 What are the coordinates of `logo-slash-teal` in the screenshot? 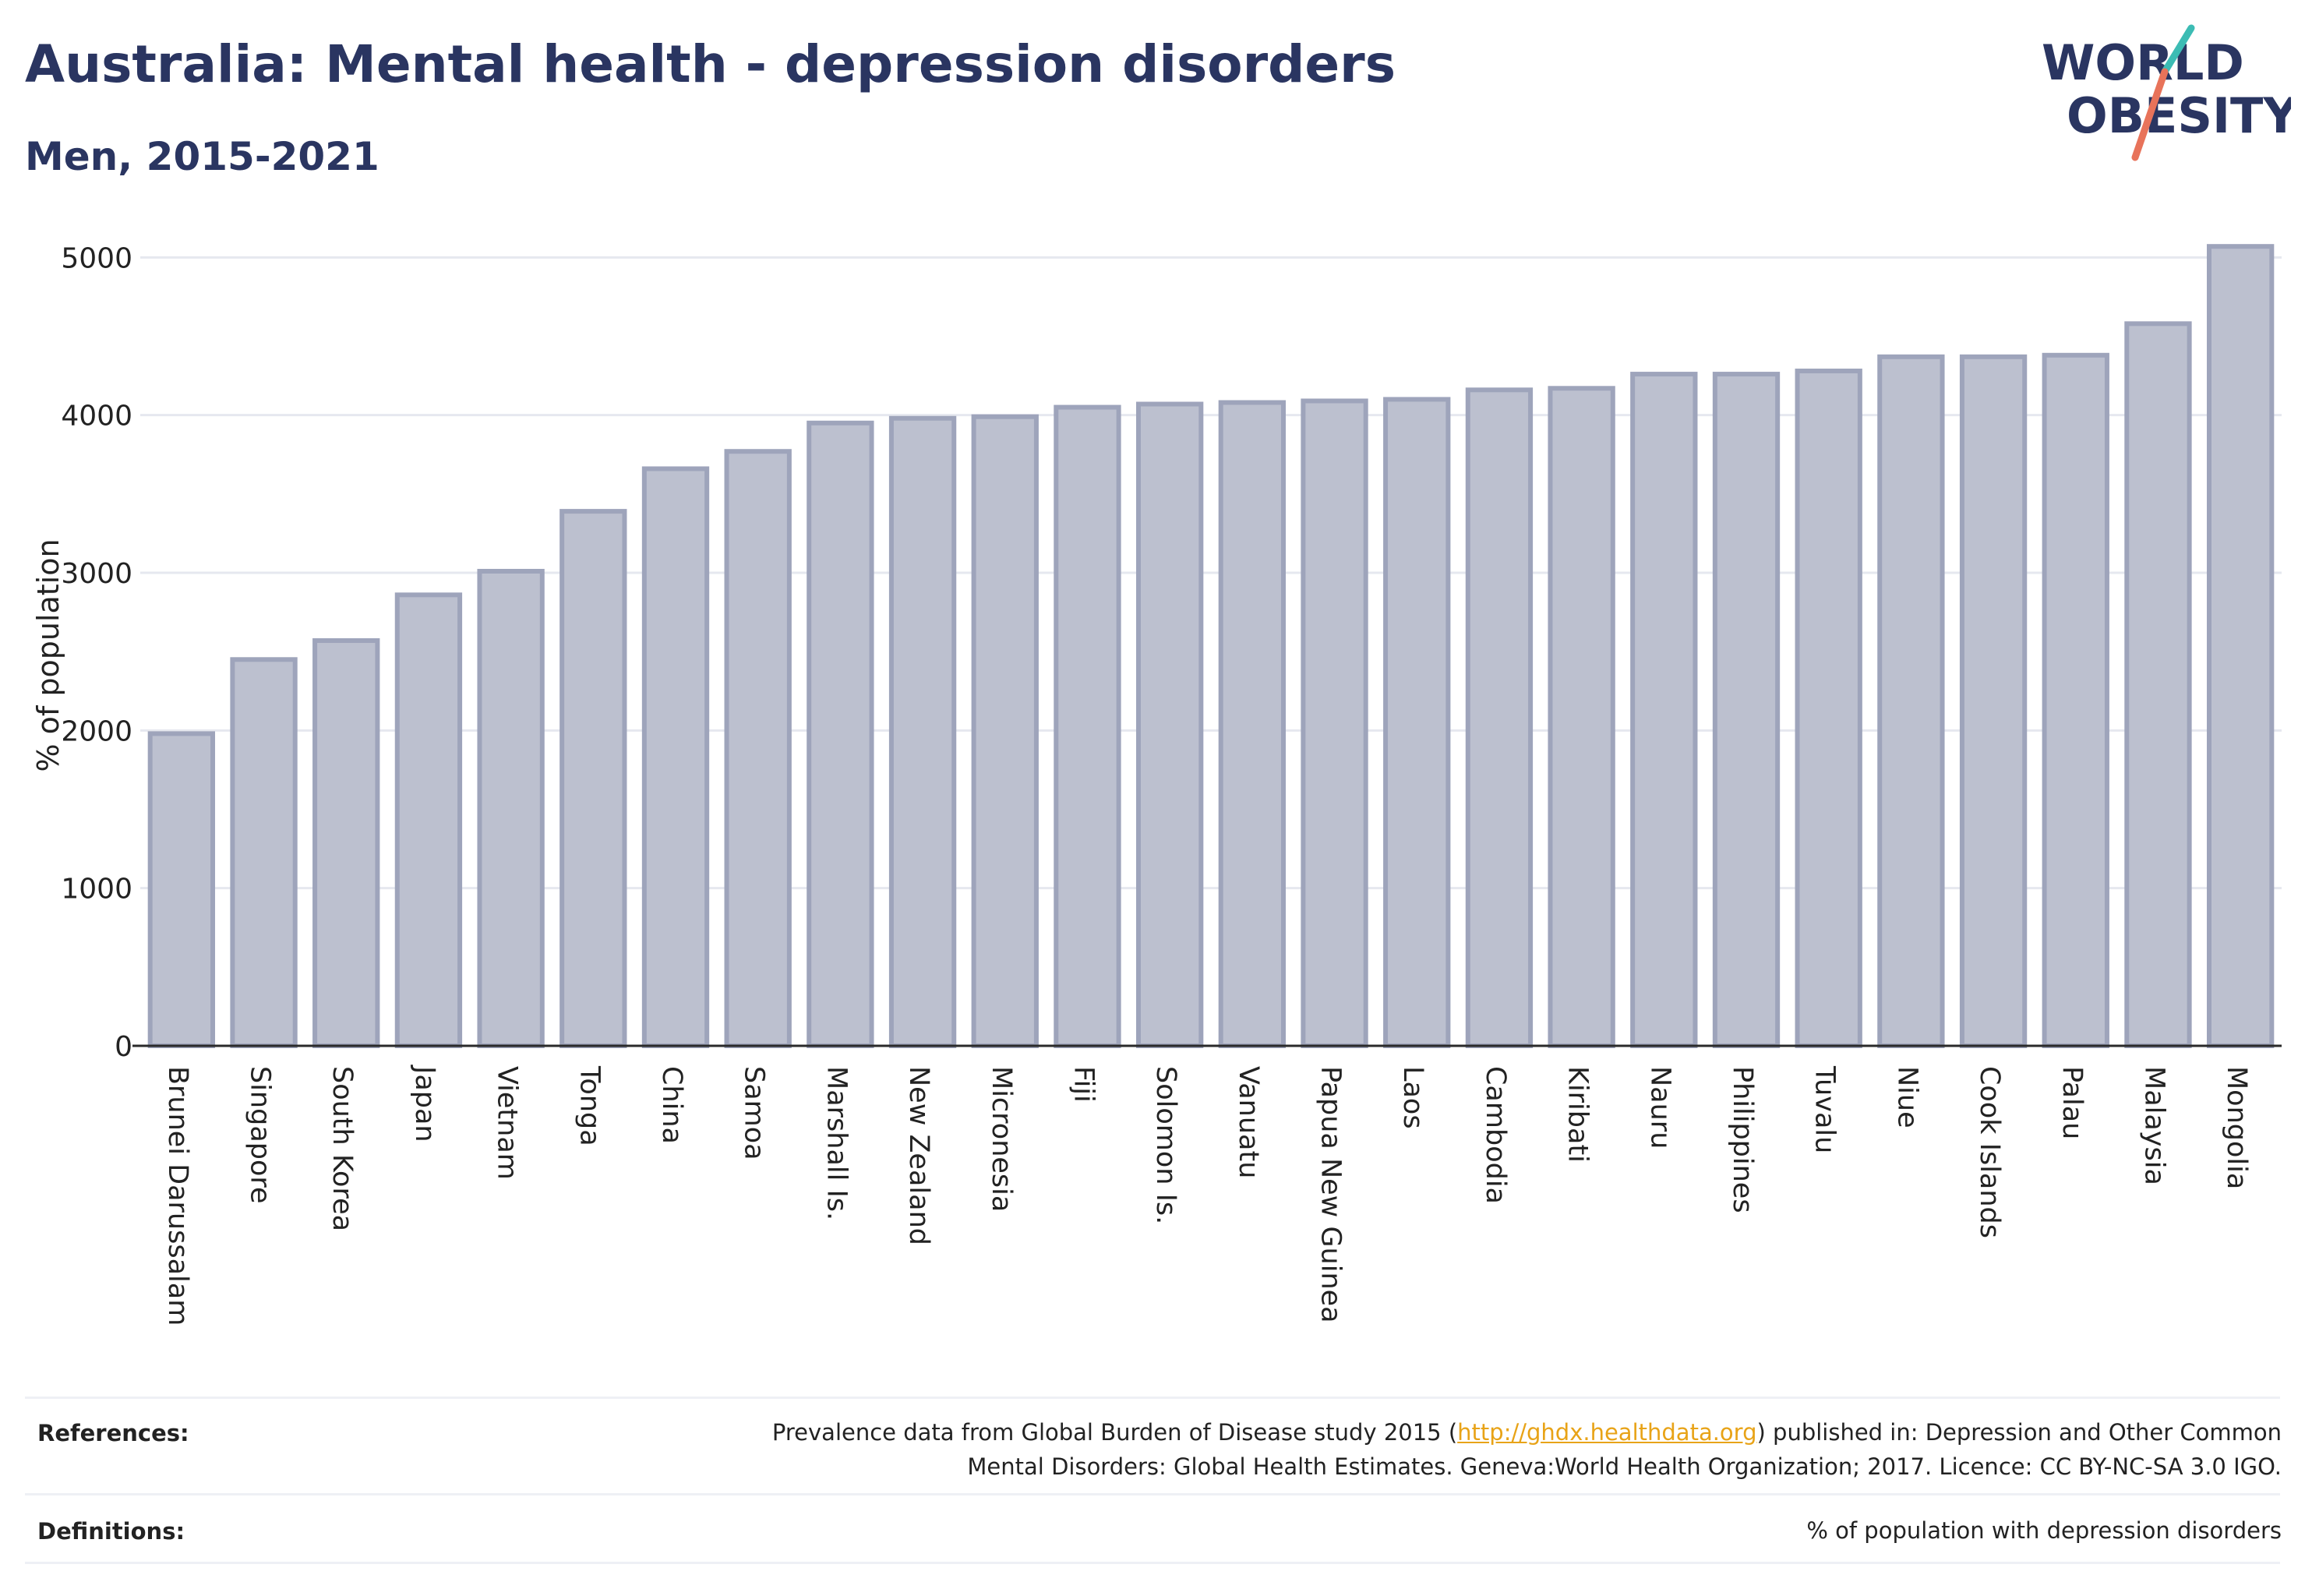 It's located at (2178, 50).